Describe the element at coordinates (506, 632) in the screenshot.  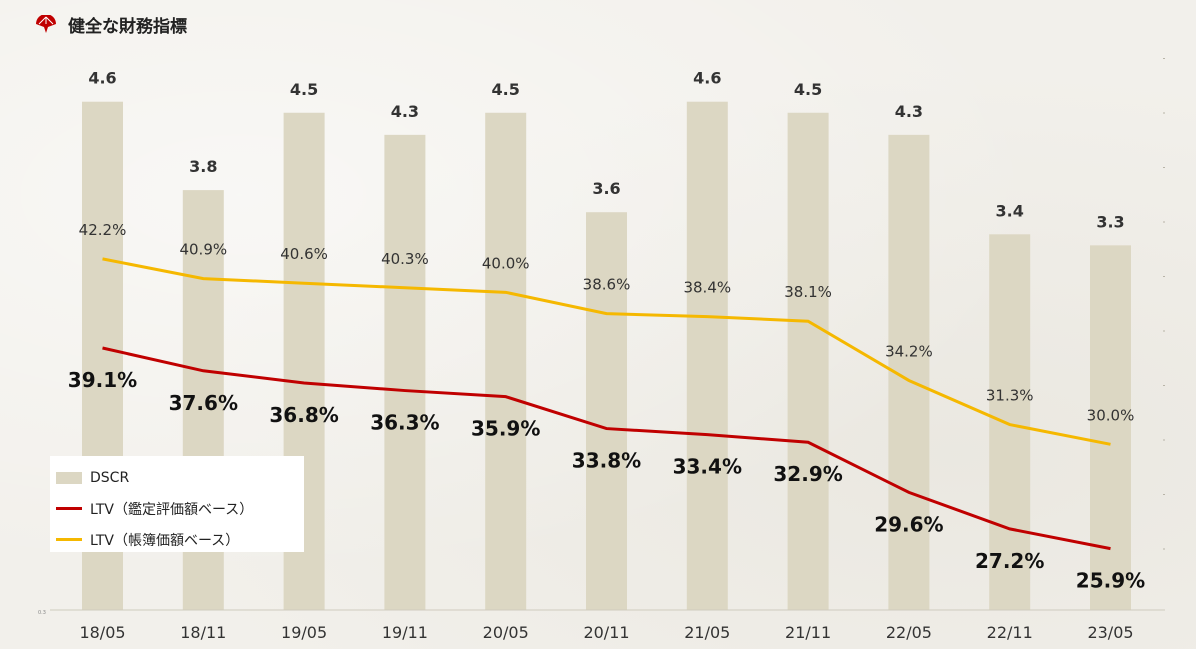
I see `x-tick-label: 20/05` at that location.